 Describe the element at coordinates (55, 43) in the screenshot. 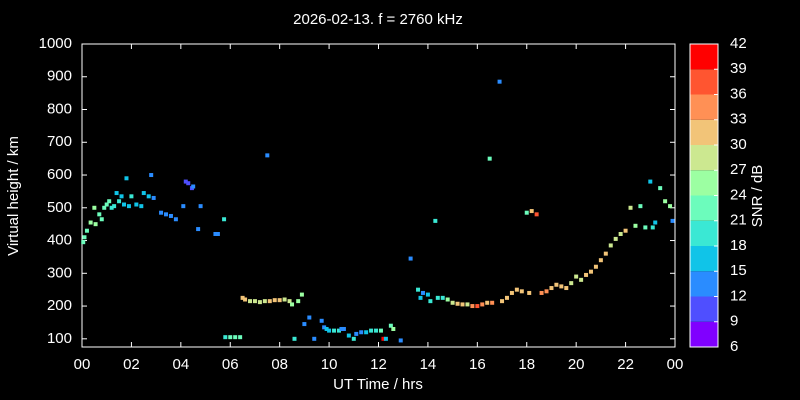

I see `y-tick-label: 1000` at that location.